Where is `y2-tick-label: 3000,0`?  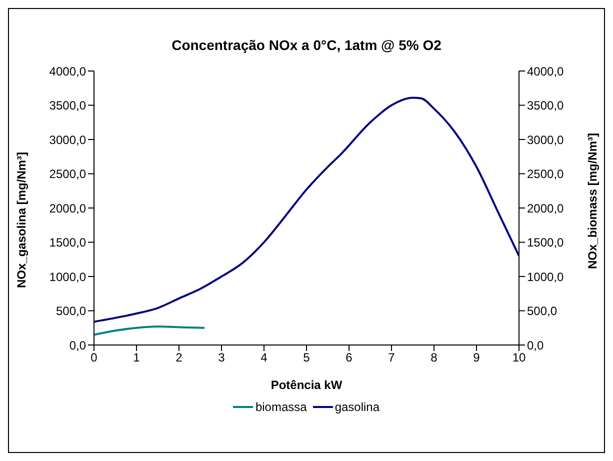 y2-tick-label: 3000,0 is located at coordinates (545, 139).